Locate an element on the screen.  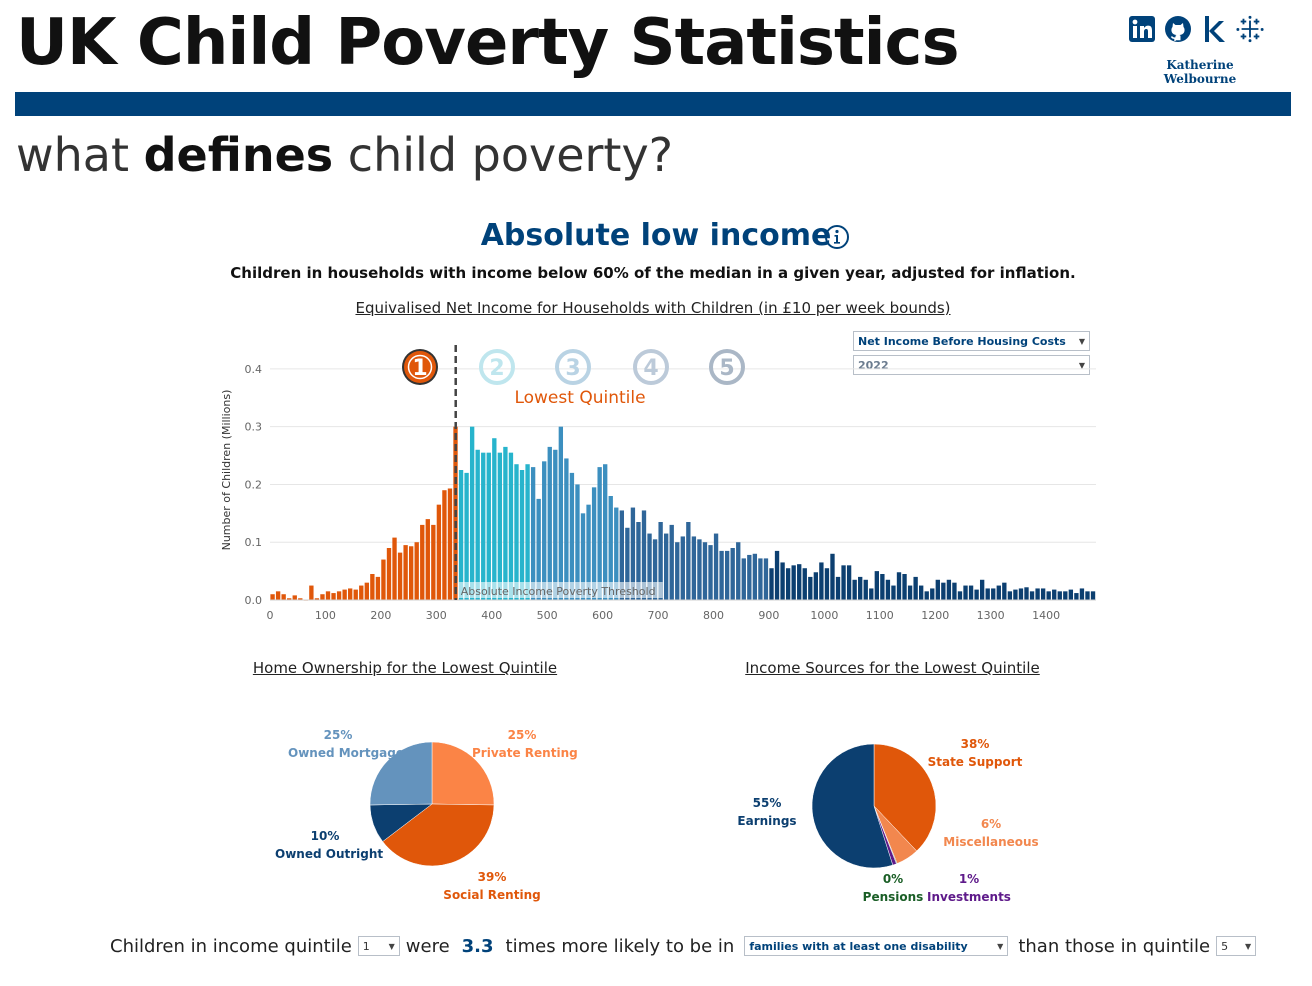
quintile-marker-1: 1 is located at coordinates (420, 367).